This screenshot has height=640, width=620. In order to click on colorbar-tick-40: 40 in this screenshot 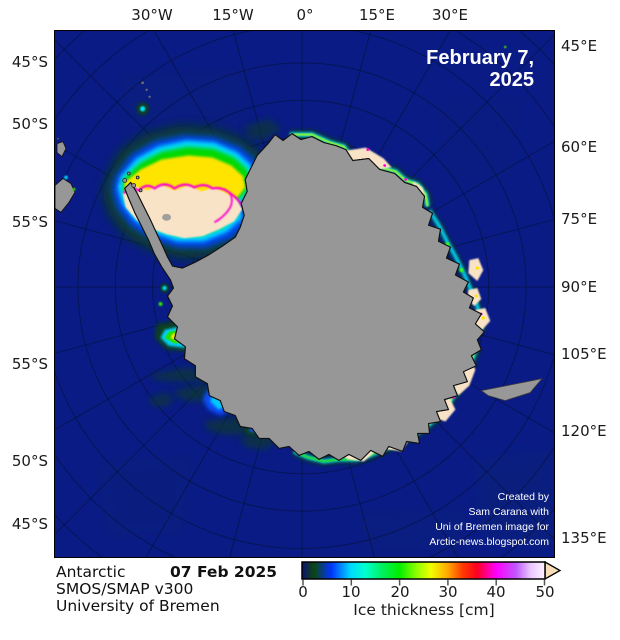, I will do `click(496, 592)`.